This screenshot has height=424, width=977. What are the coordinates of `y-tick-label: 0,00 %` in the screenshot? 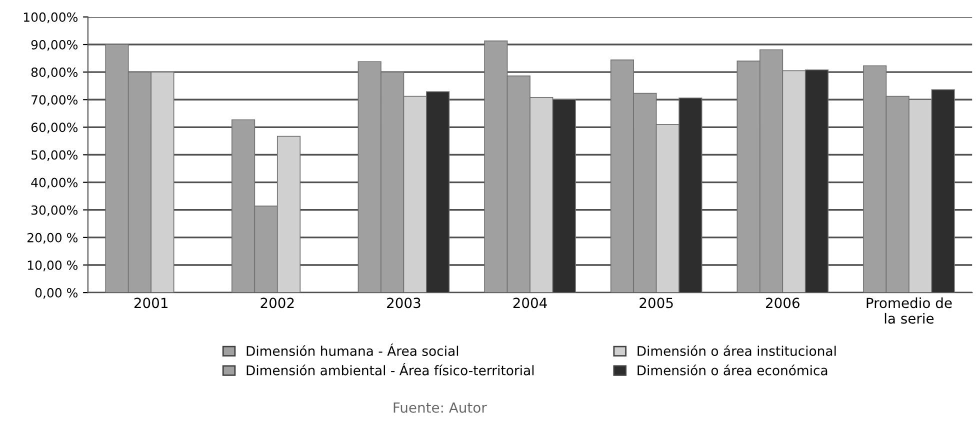 It's located at (56, 293).